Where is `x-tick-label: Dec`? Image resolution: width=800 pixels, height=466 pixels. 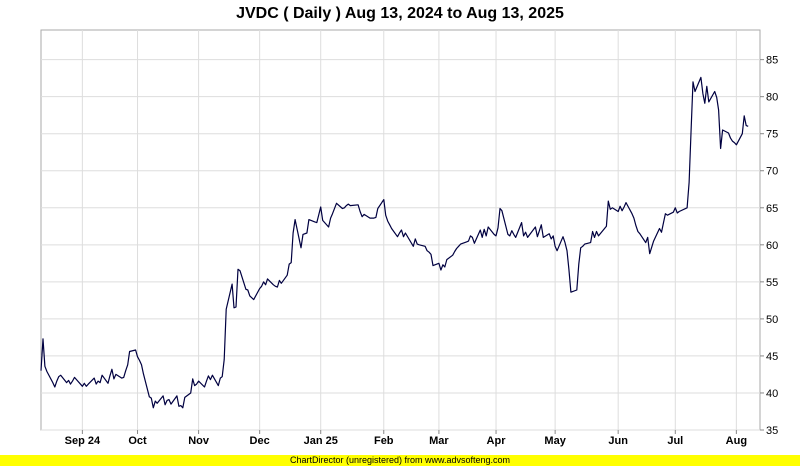
x-tick-label: Dec is located at coordinates (260, 441).